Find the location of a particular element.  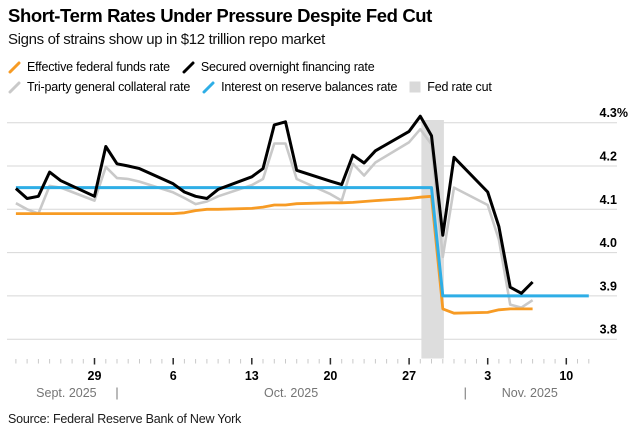

x-axis-day-label: 13 is located at coordinates (252, 376).